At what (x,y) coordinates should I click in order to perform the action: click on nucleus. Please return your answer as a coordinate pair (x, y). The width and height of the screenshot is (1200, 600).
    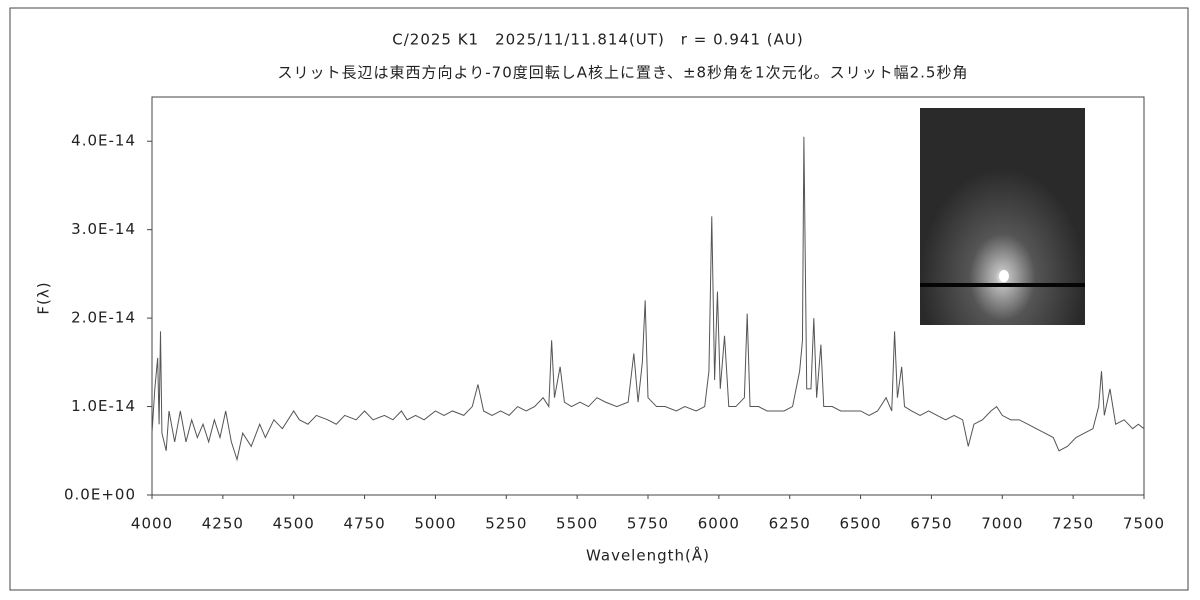
    Looking at the image, I should click on (1004, 276).